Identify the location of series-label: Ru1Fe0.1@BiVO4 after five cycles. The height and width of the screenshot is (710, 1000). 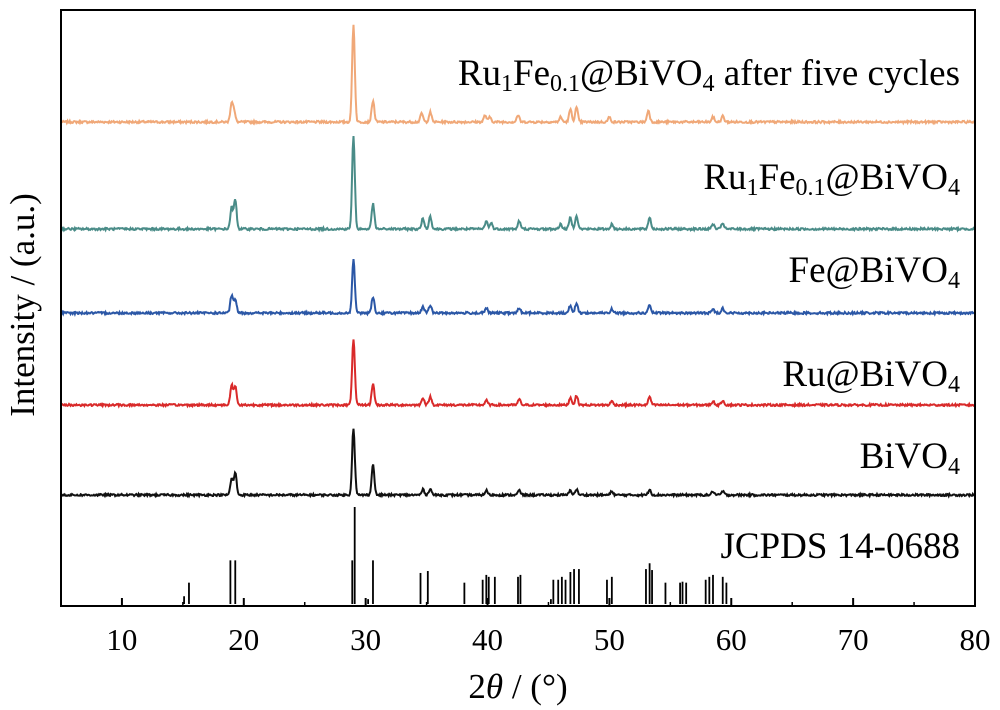
(709, 75).